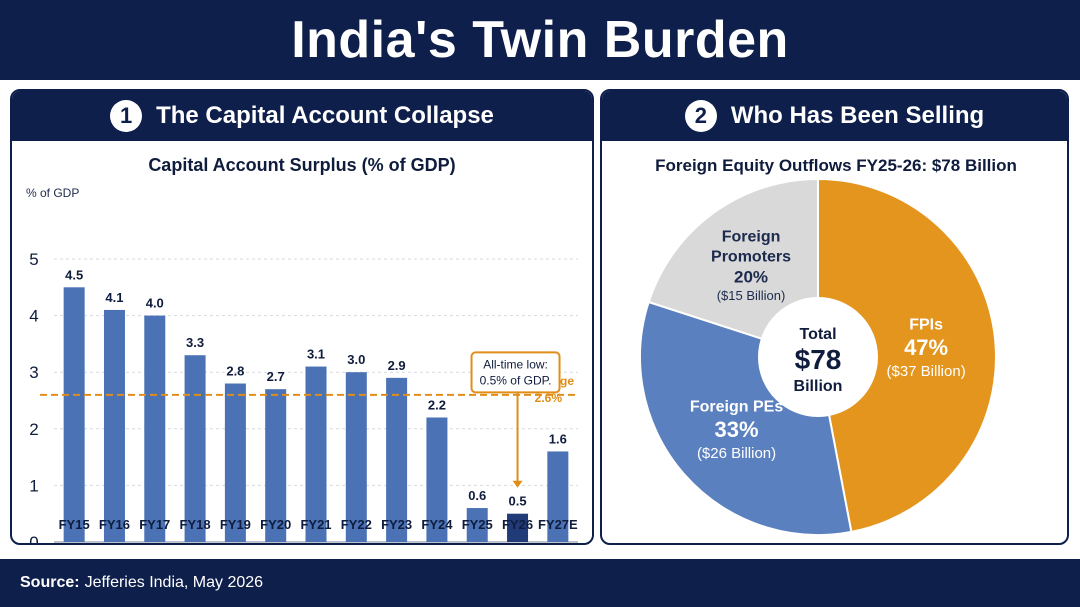 This screenshot has width=1080, height=607. I want to click on bar-value-label: 3.1, so click(316, 354).